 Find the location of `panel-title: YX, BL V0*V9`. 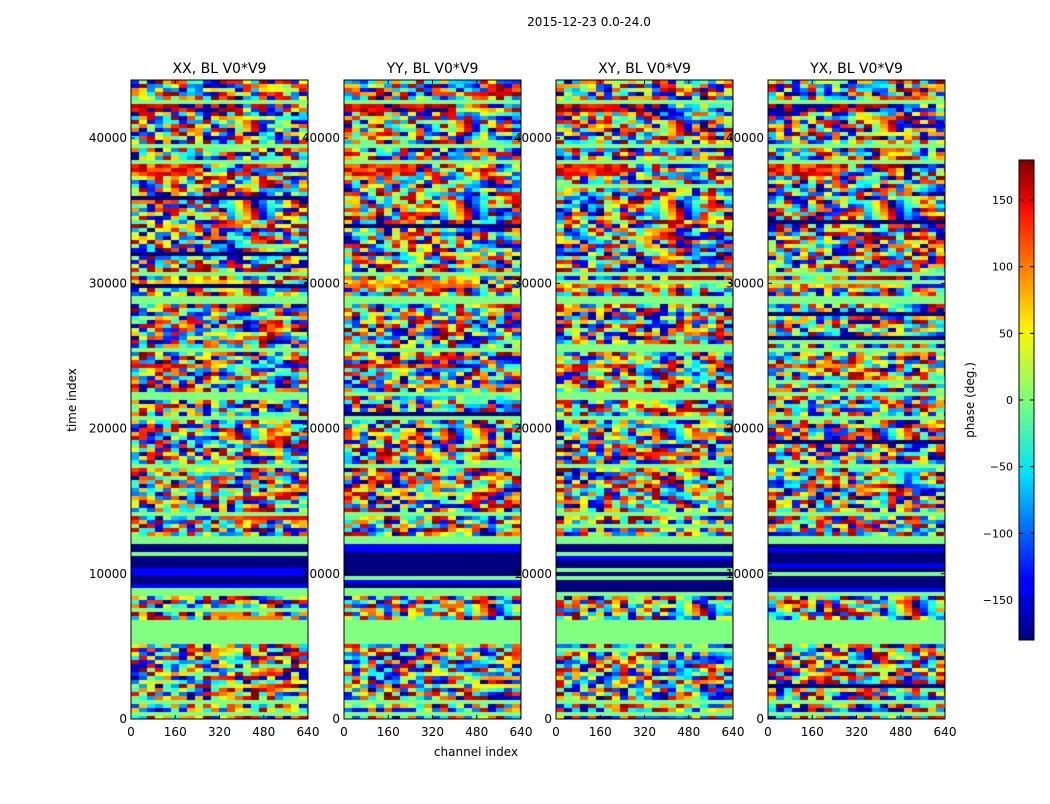

panel-title: YX, BL V0*V9 is located at coordinates (856, 69).